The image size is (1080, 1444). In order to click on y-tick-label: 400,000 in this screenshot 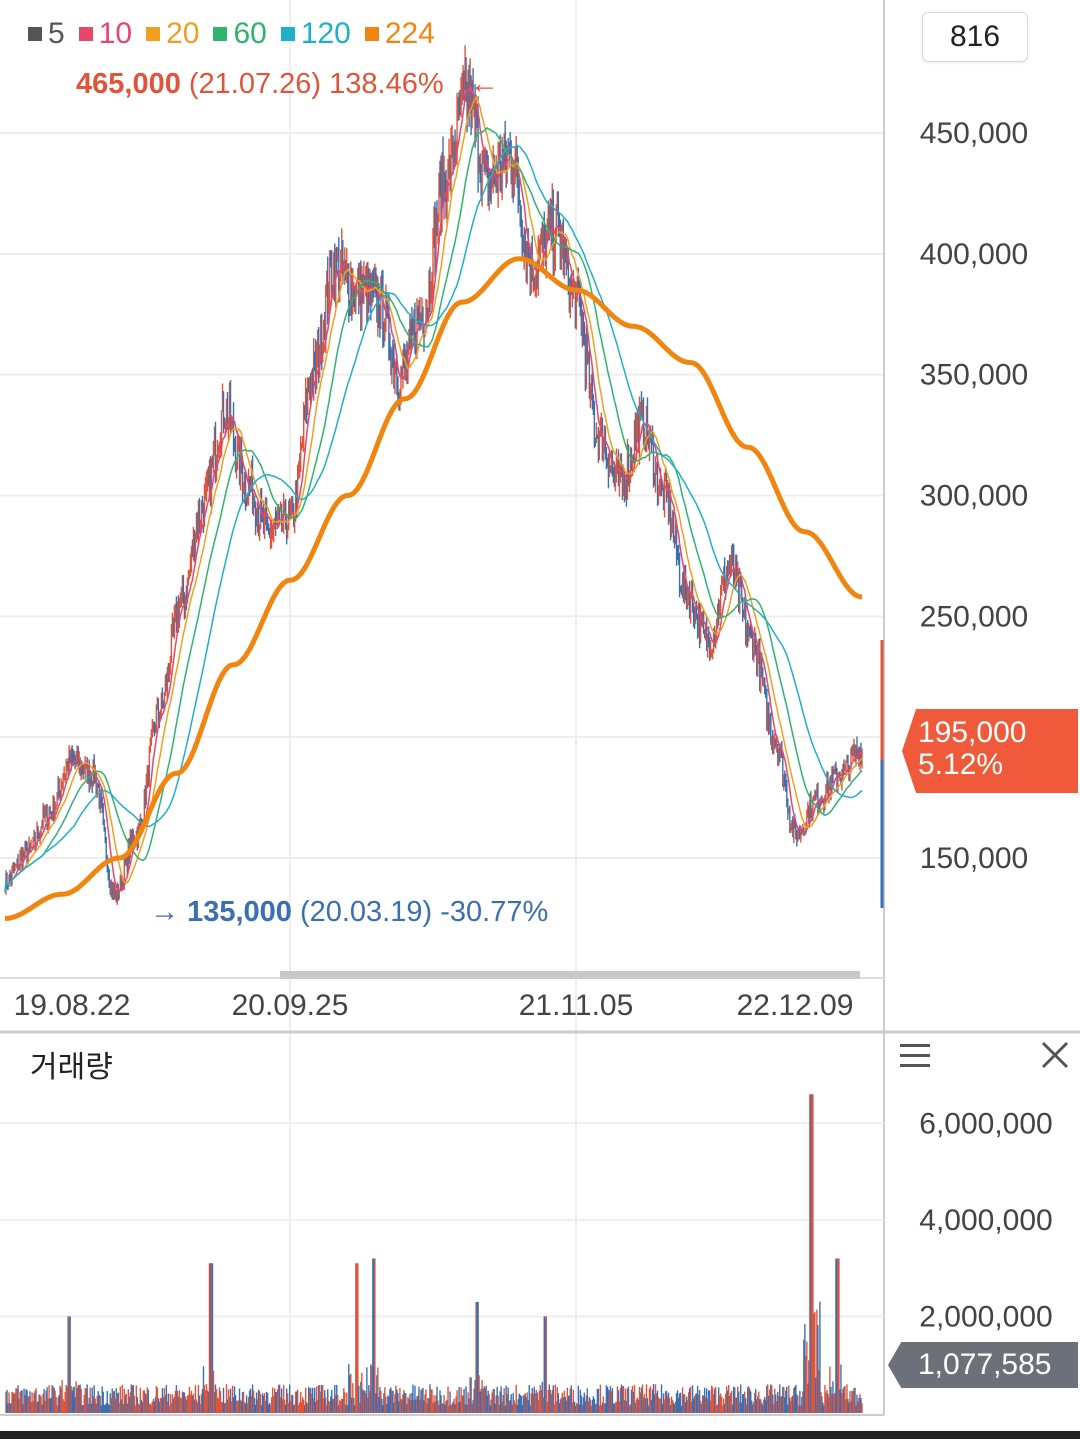, I will do `click(974, 254)`.